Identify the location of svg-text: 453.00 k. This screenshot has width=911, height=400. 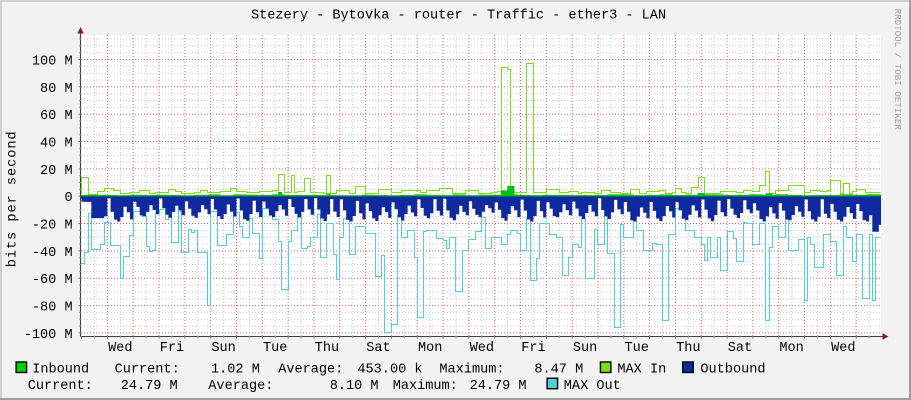
(389, 370).